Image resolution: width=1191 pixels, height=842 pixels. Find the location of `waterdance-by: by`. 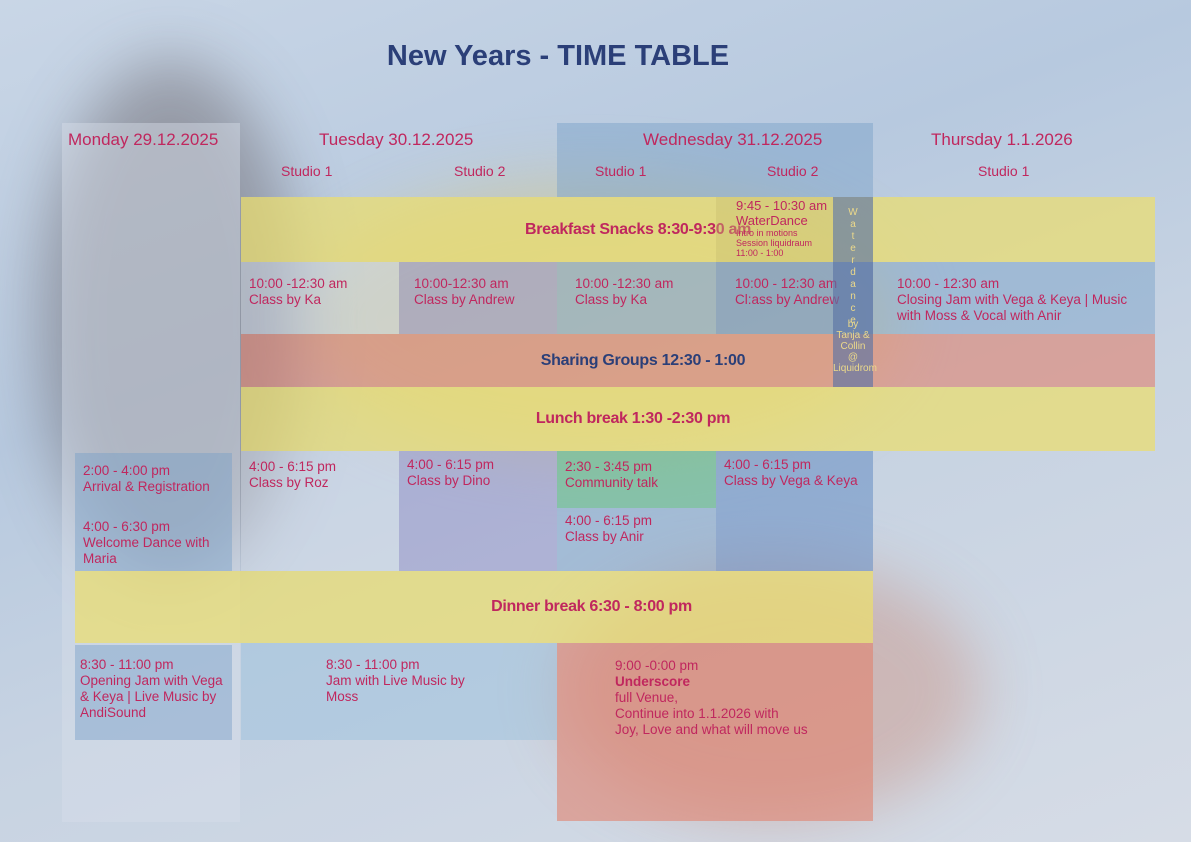

waterdance-by: by is located at coordinates (853, 324).